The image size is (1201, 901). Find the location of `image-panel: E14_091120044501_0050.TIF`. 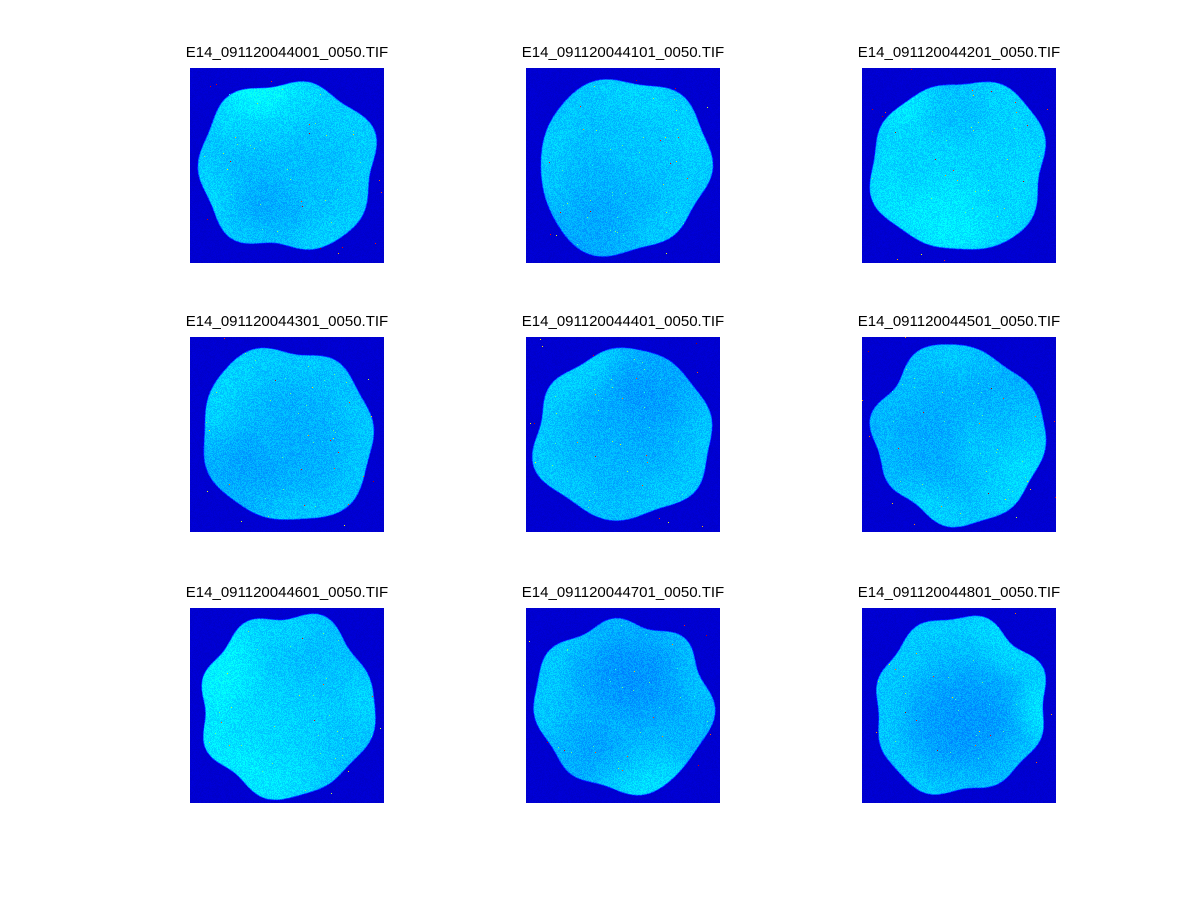

image-panel: E14_091120044501_0050.TIF is located at coordinates (959, 422).